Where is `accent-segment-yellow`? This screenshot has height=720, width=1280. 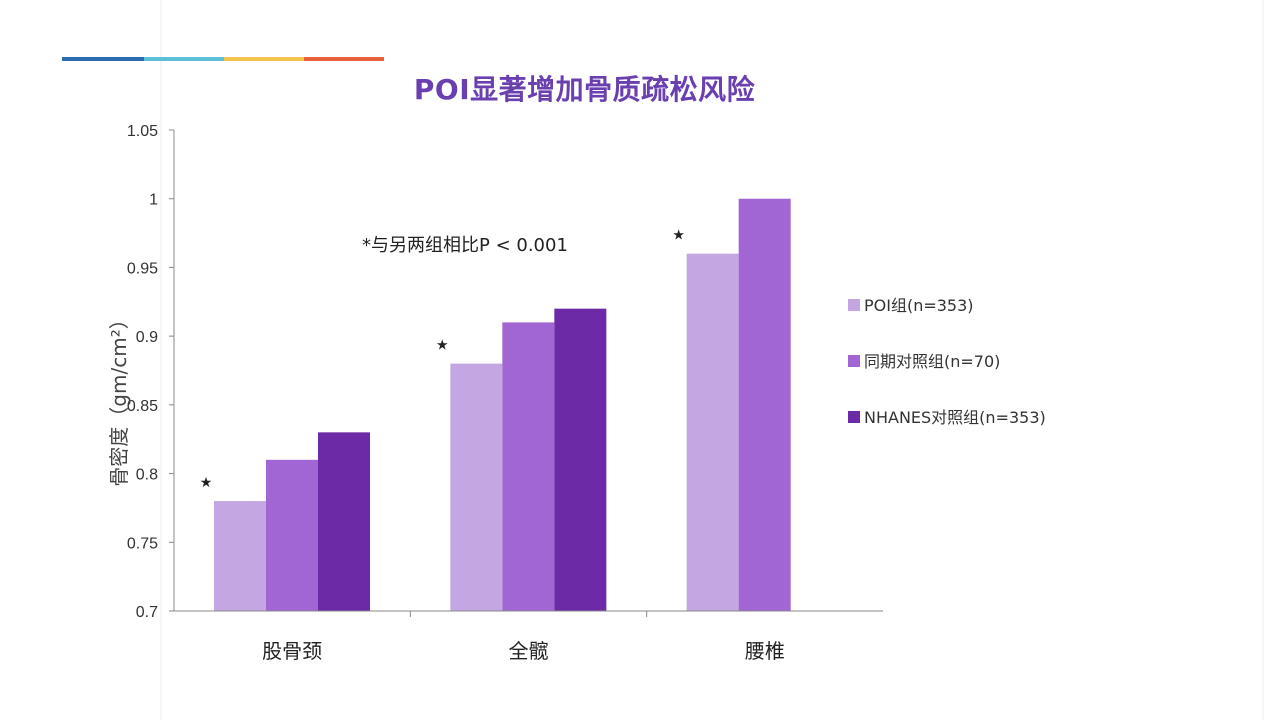 accent-segment-yellow is located at coordinates (264, 59).